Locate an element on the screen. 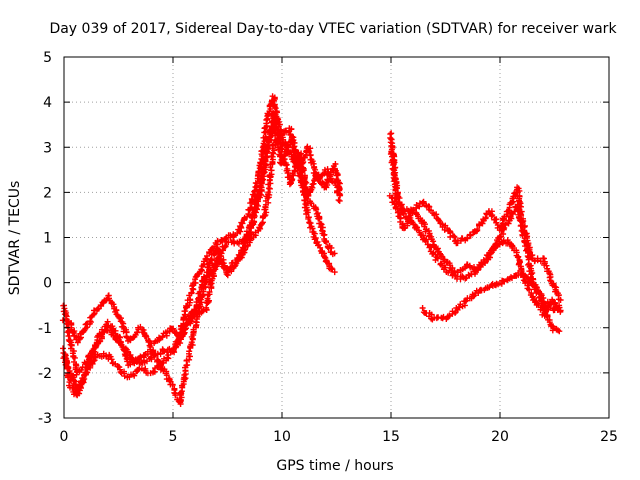 The height and width of the screenshot is (480, 640). x-tick-label: 20 is located at coordinates (500, 437).